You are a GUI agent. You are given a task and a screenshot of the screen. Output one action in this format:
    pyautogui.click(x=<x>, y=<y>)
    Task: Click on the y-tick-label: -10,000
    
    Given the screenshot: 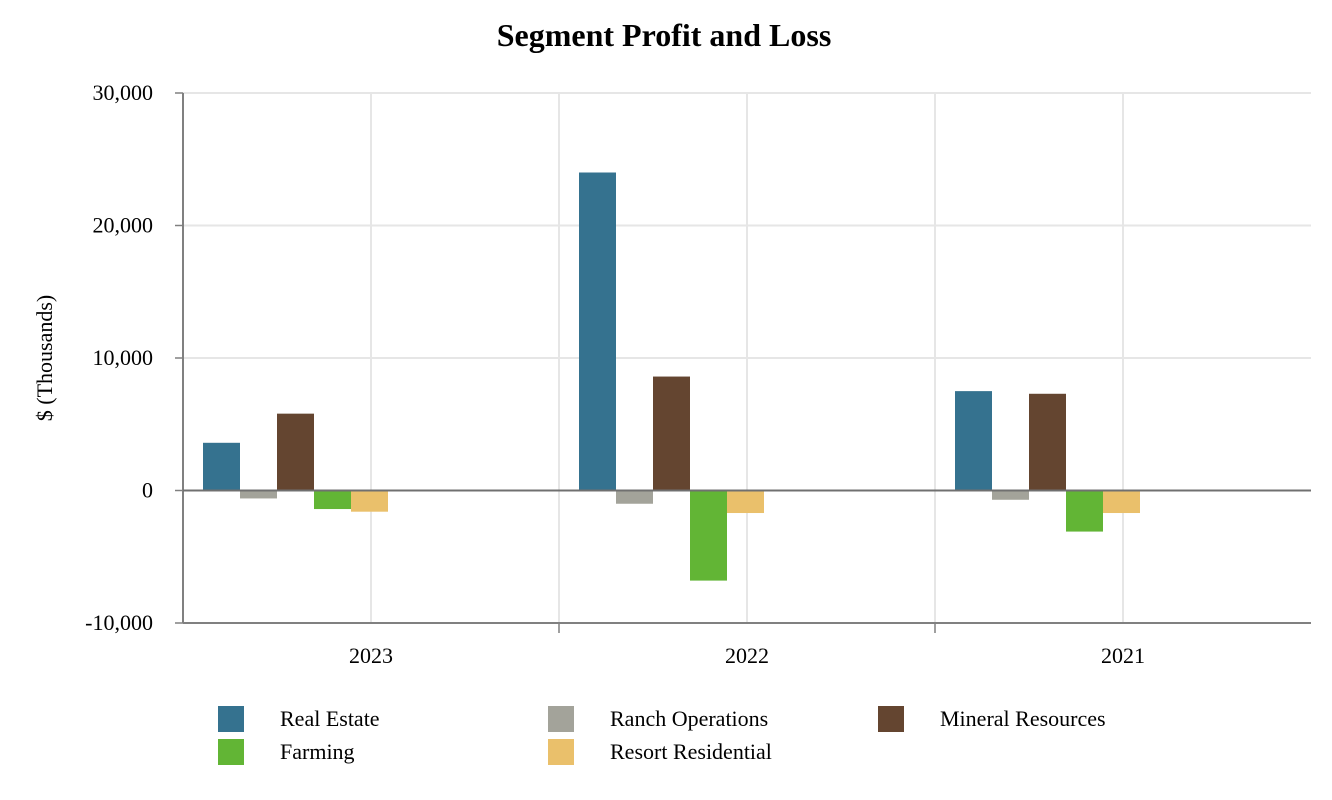 What is the action you would take?
    pyautogui.click(x=119, y=622)
    